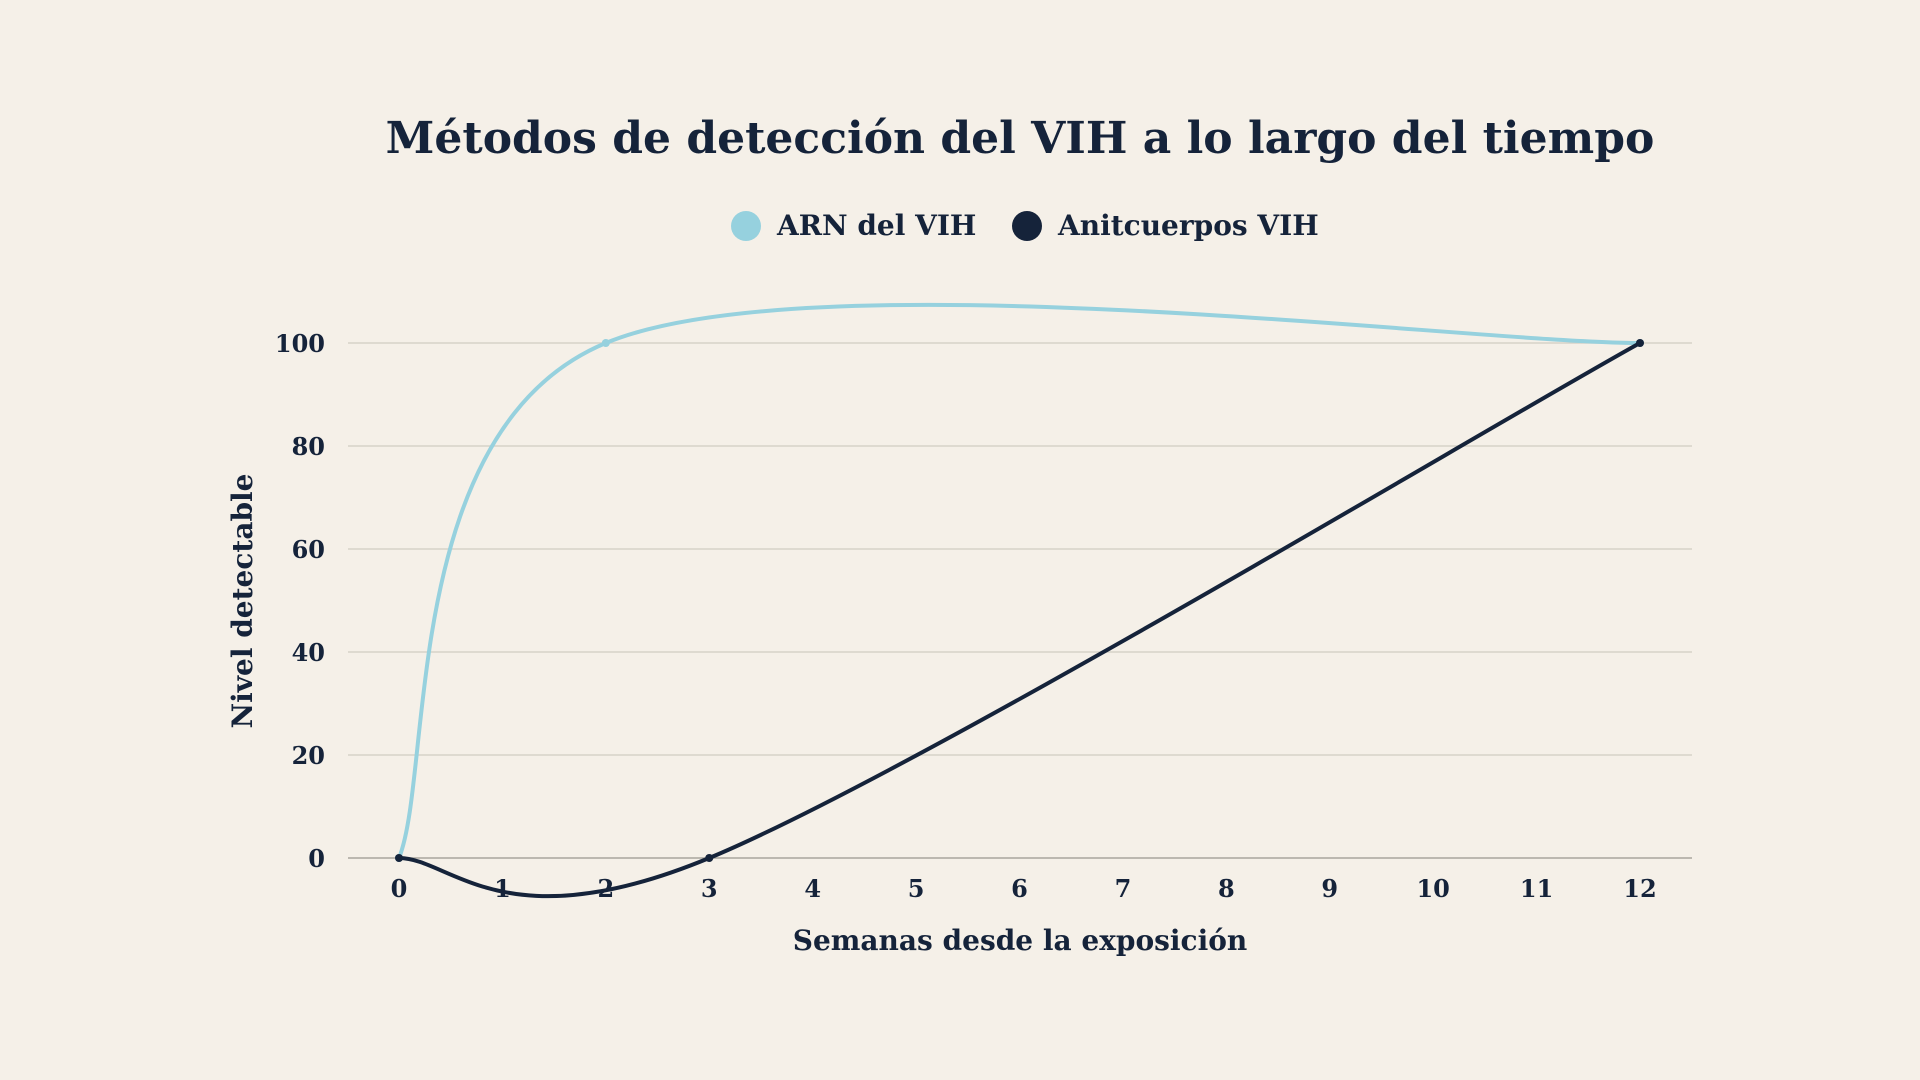 The height and width of the screenshot is (1080, 1920). Describe the element at coordinates (1020, 940) in the screenshot. I see `x-axis-label: Semanas desde la exposición` at that location.